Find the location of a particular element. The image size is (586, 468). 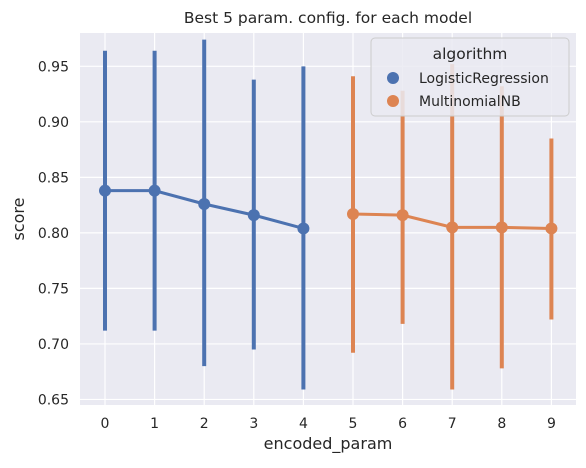

y-tick-label: 0.85 is located at coordinates (53, 178).